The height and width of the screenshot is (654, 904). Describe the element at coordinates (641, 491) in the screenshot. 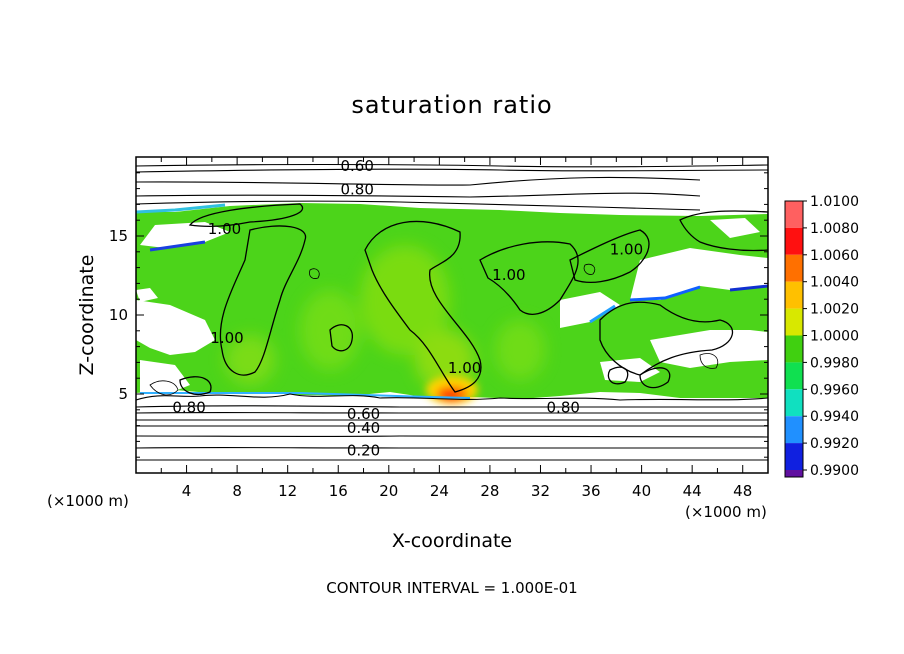

I see `x-tick-label: 40` at that location.